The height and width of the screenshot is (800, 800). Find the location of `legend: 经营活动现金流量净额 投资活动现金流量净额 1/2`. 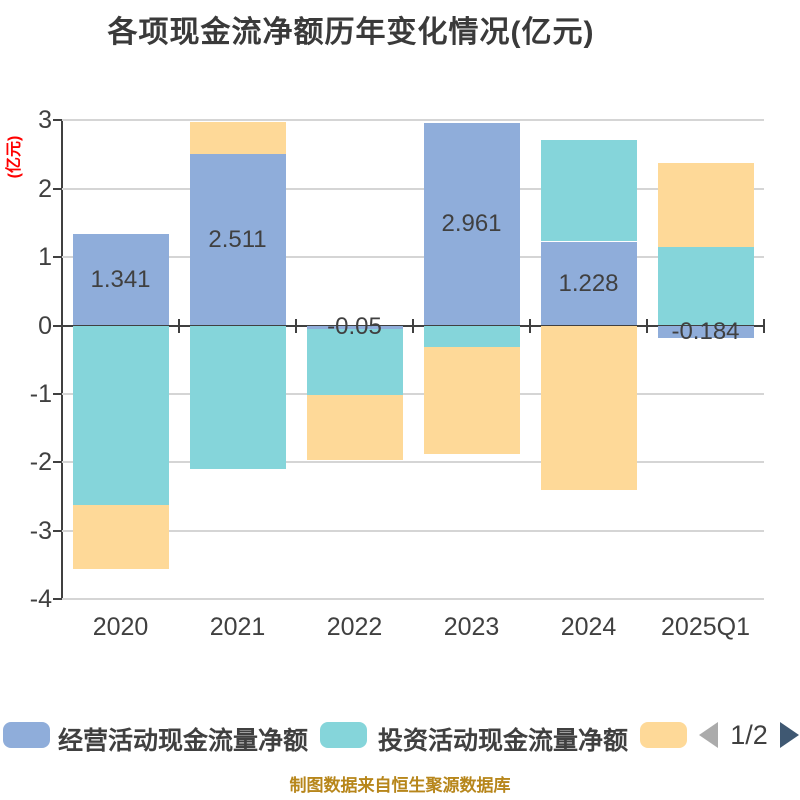

legend: 经营活动现金流量净额 投资活动现金流量净额 1/2 is located at coordinates (400, 736).